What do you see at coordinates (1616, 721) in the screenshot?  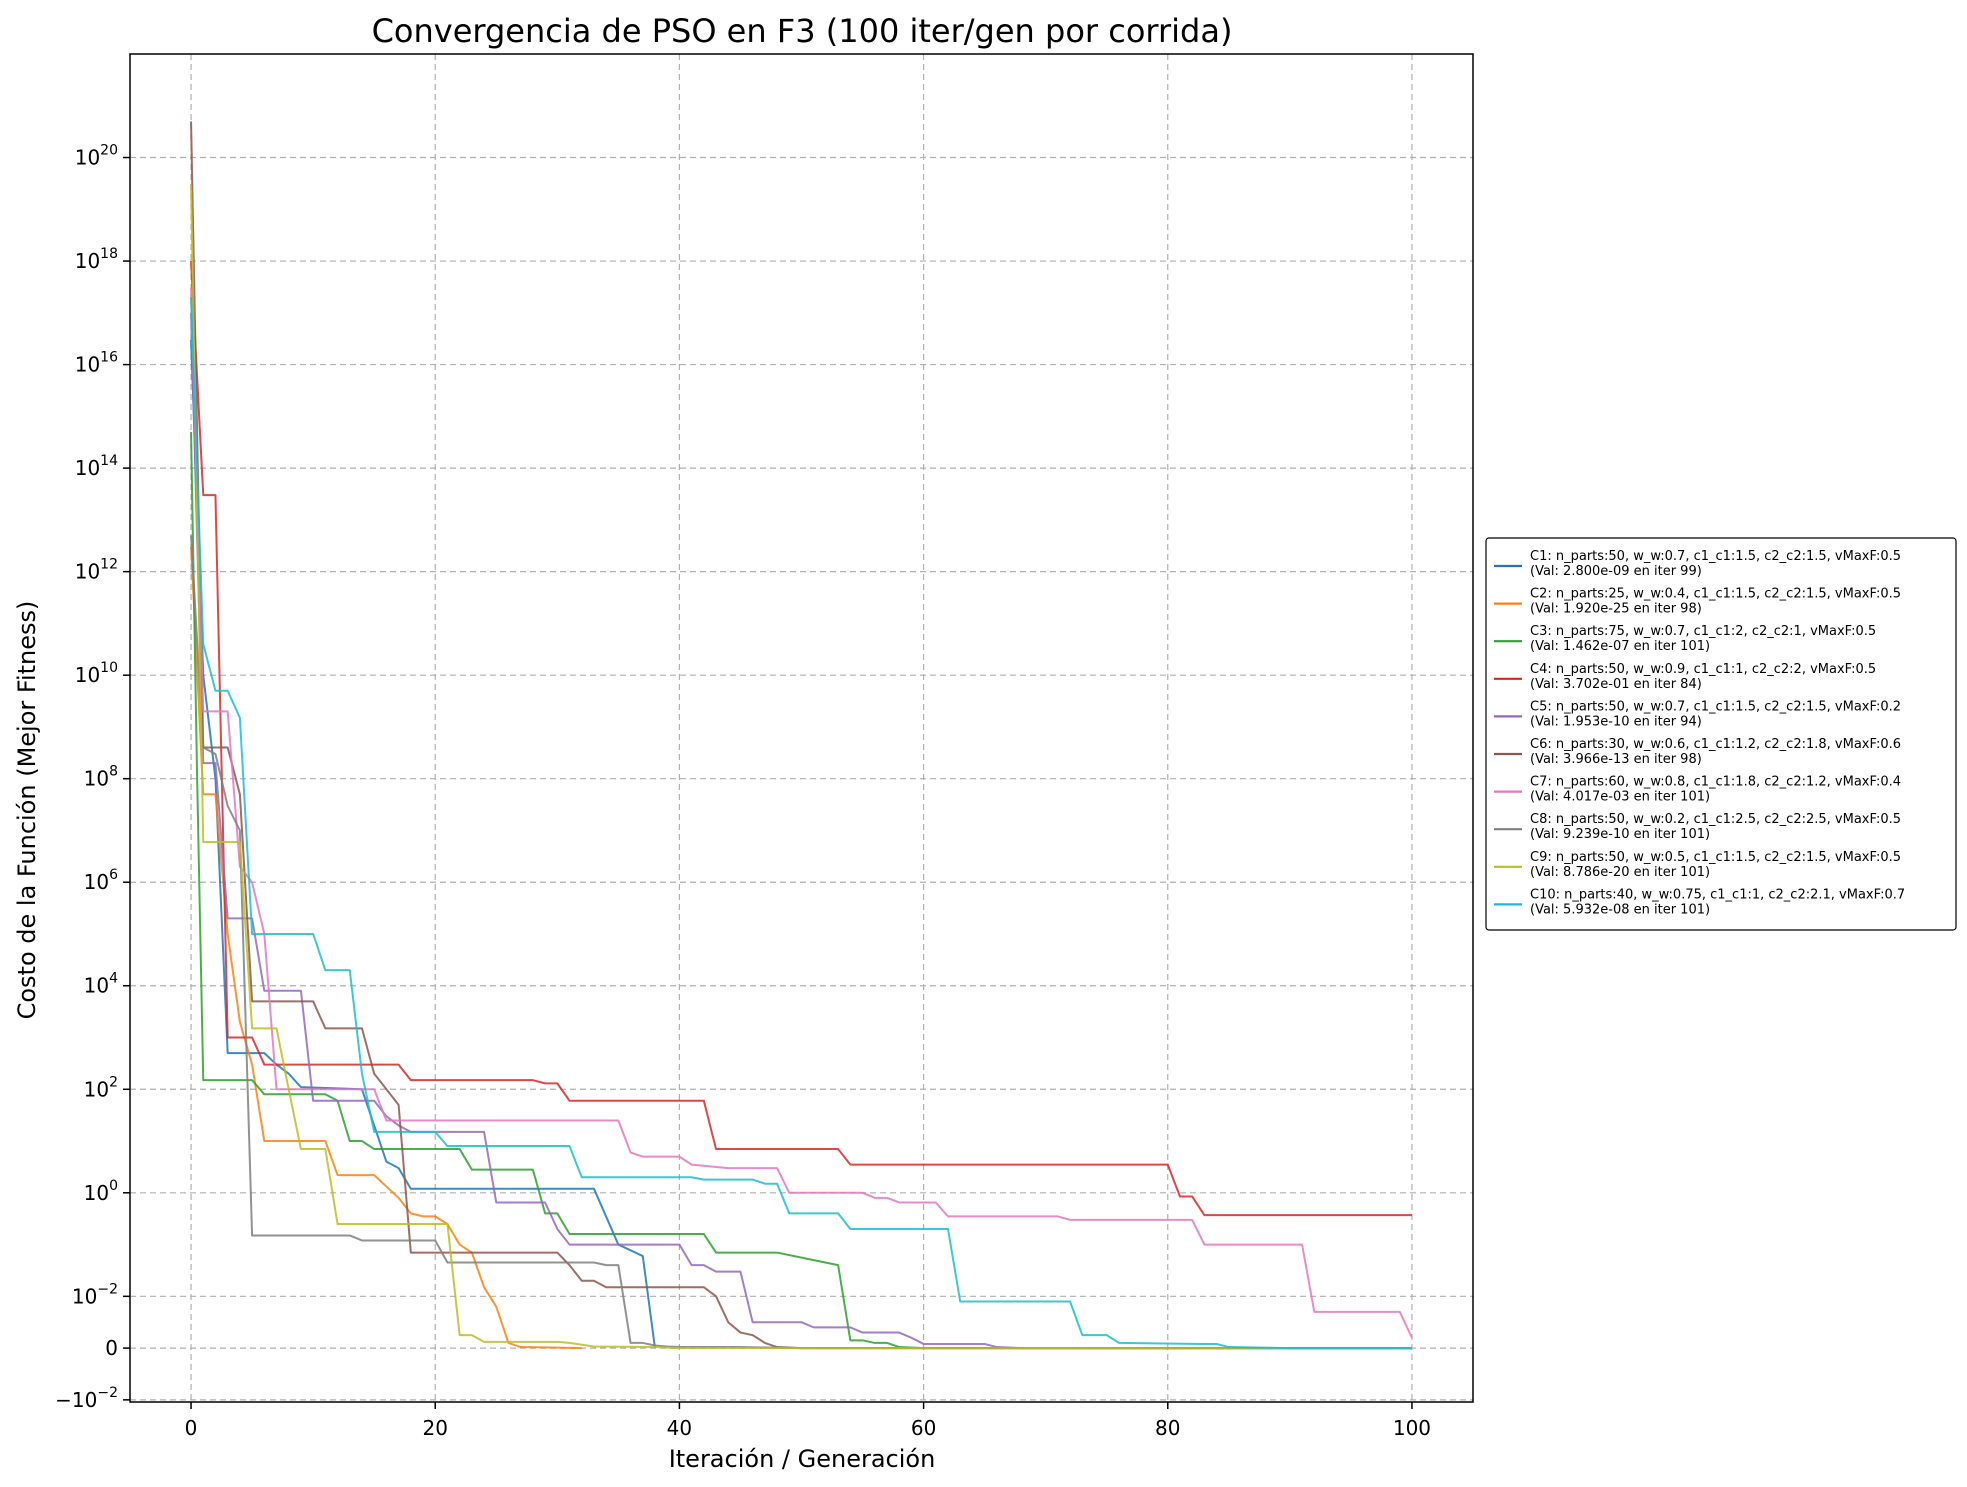 I see `legend-value-c5: (Val: 1.953e-10 en iter 94)` at bounding box center [1616, 721].